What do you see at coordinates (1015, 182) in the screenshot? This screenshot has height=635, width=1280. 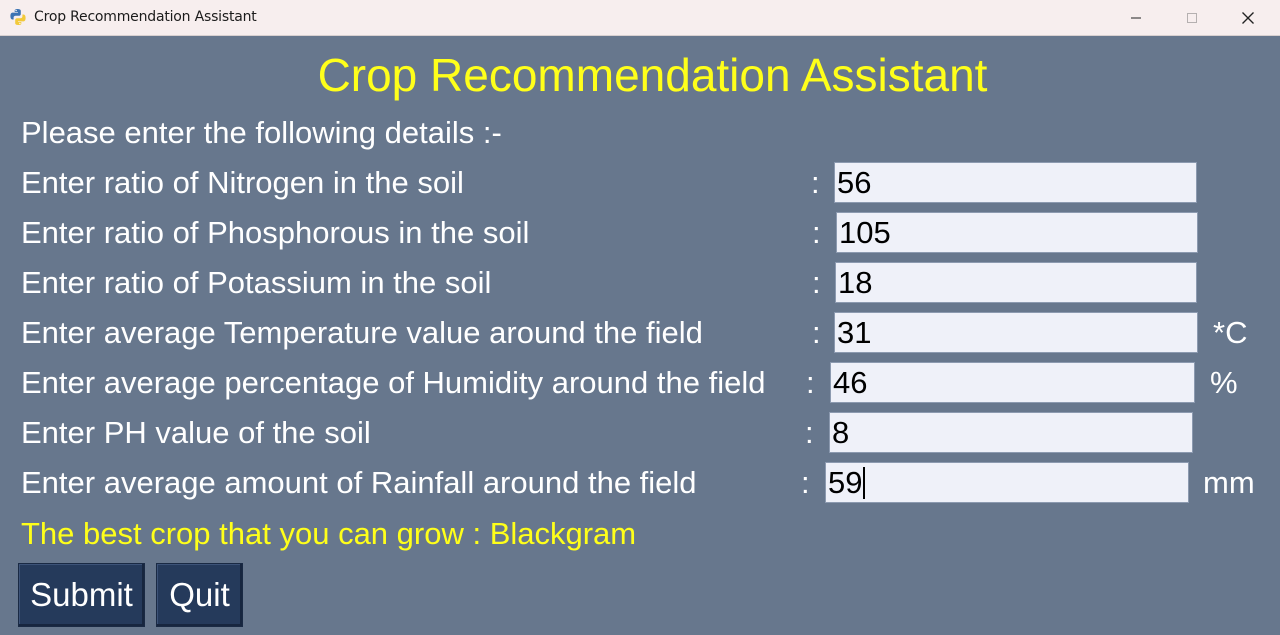 I see `nitrogen-input: 56` at bounding box center [1015, 182].